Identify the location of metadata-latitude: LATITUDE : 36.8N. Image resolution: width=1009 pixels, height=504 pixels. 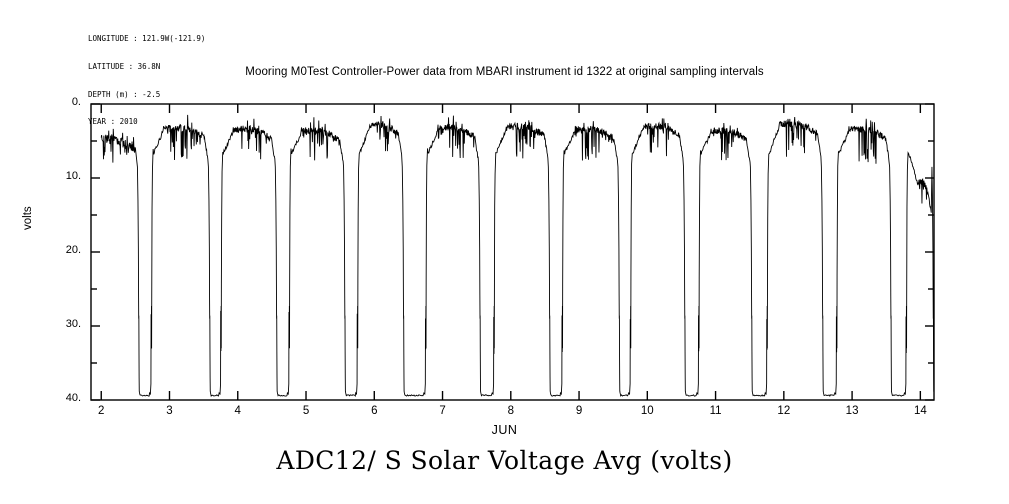
(124, 67).